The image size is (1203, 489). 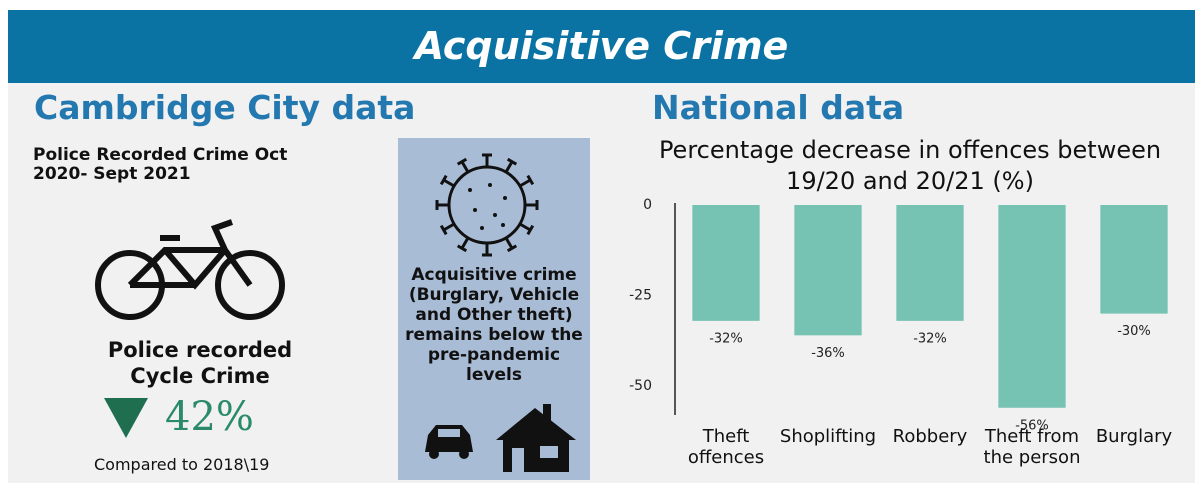 What do you see at coordinates (126, 418) in the screenshot?
I see `down-arrow` at bounding box center [126, 418].